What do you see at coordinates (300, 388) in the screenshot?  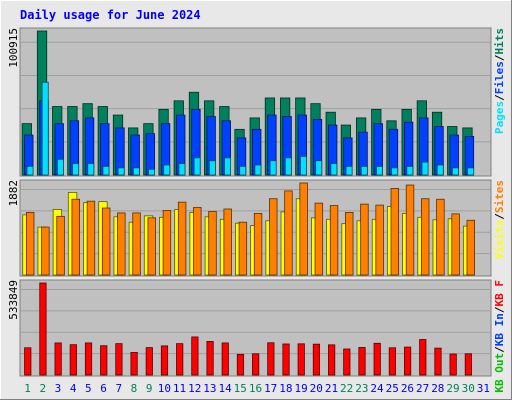 I see `x-tick-label-day-19: 19` at bounding box center [300, 388].